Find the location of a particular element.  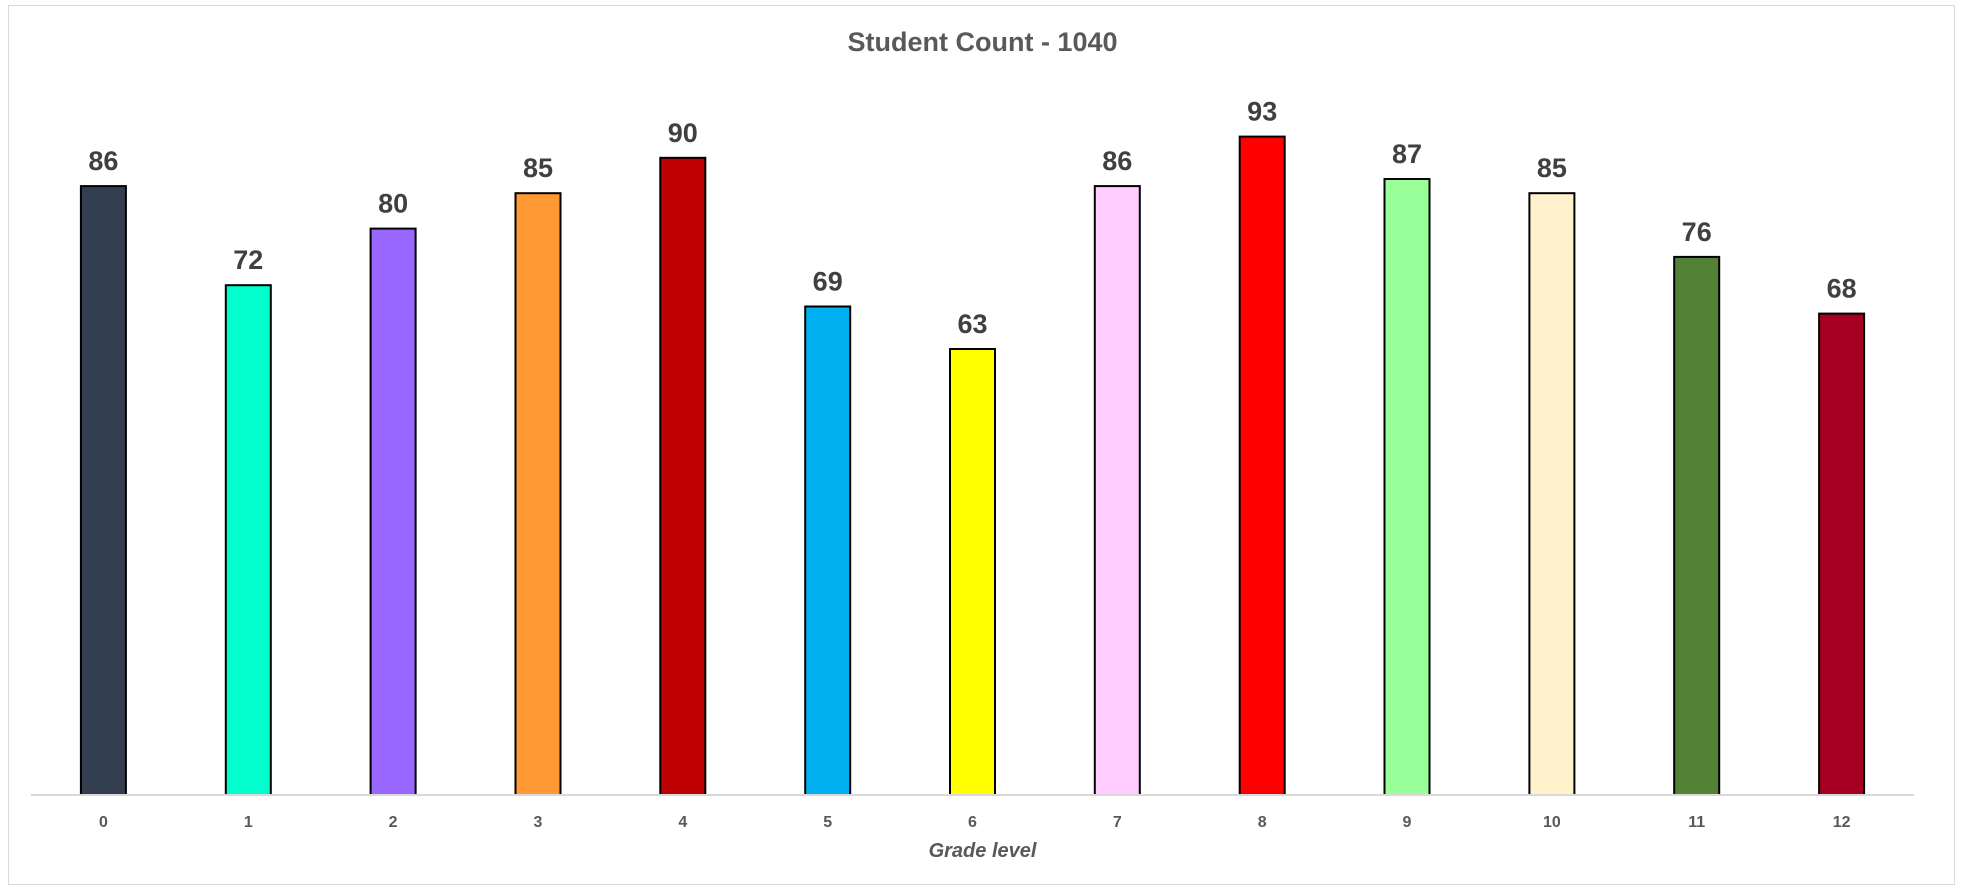

x-tick-label-6: 6 is located at coordinates (972, 822).